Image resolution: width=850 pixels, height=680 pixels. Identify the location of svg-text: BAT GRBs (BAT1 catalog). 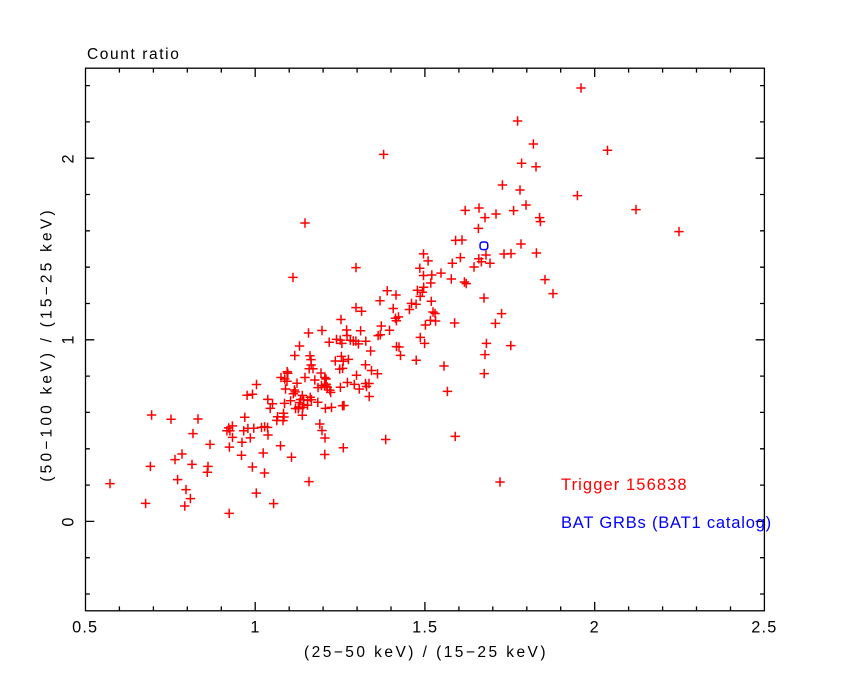
(666, 523).